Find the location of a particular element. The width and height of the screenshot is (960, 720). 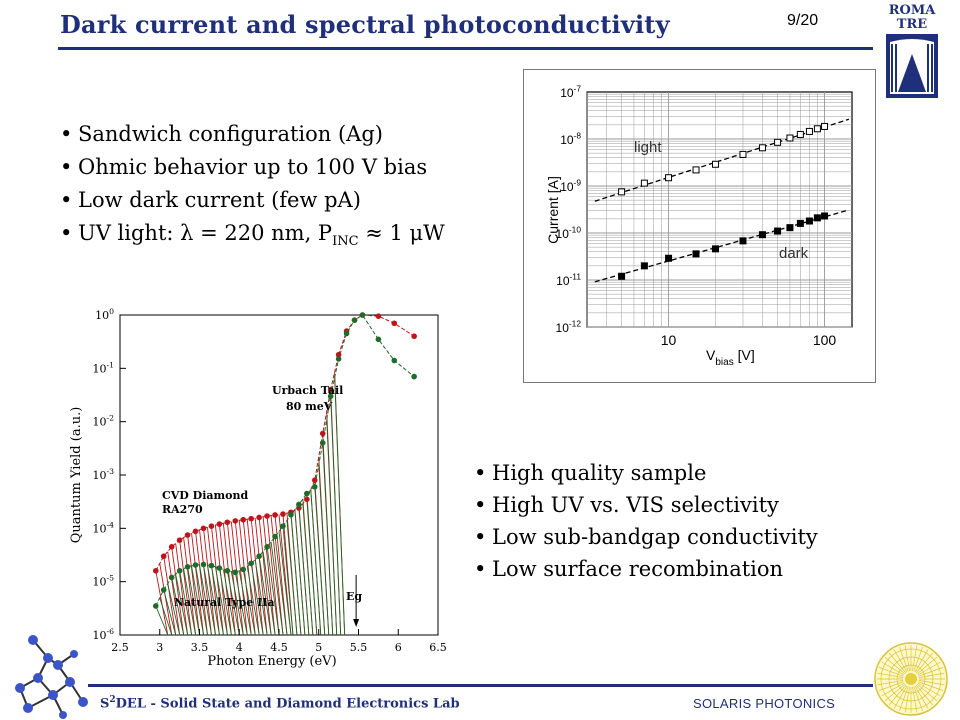

x-tick-label: 100 is located at coordinates (825, 340).